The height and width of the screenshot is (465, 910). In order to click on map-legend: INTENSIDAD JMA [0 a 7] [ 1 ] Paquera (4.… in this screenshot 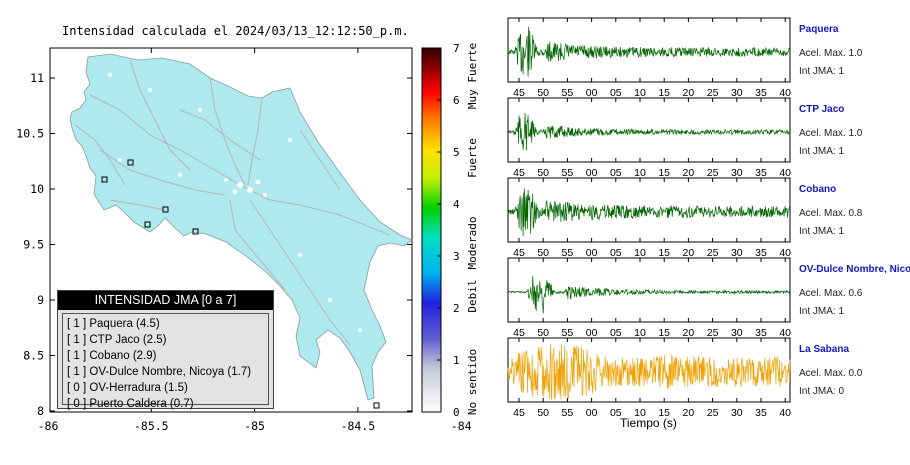, I will do `click(165, 350)`.